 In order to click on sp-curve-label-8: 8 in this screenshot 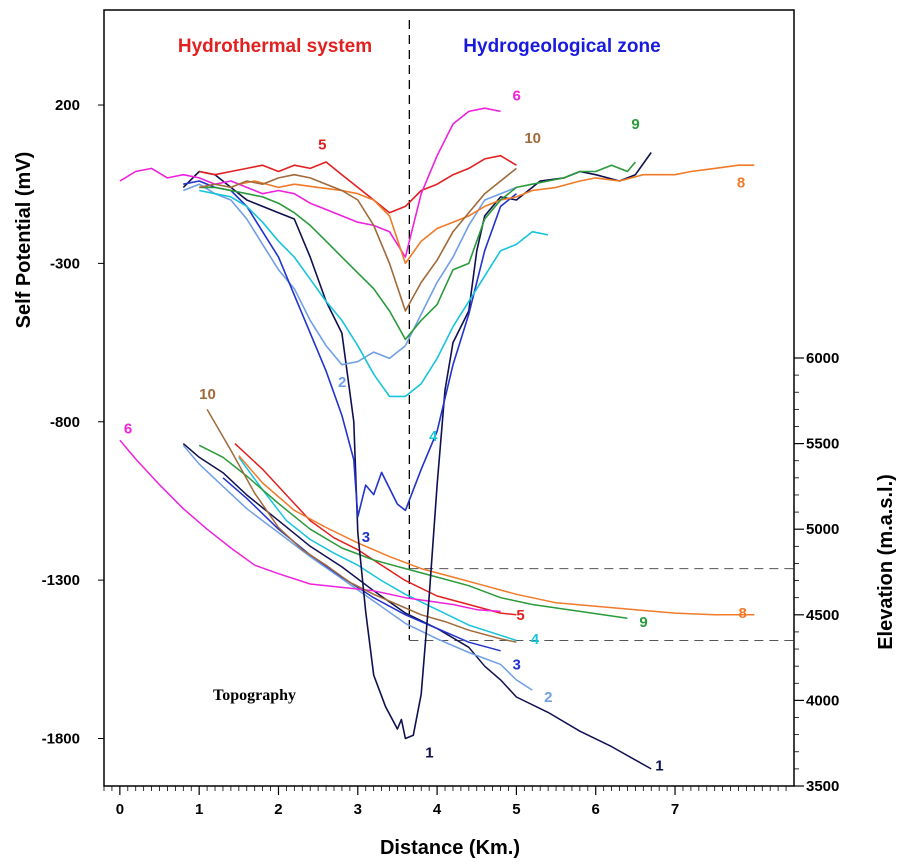, I will do `click(741, 182)`.